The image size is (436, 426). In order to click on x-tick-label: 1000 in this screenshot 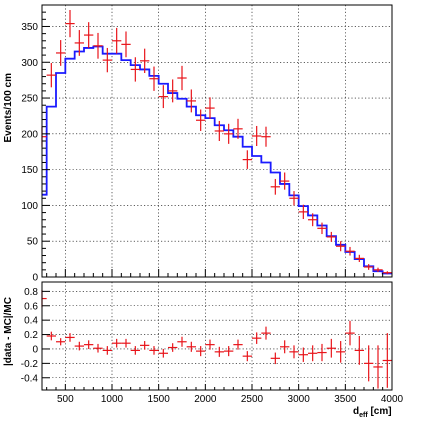, I will do `click(112, 399)`.